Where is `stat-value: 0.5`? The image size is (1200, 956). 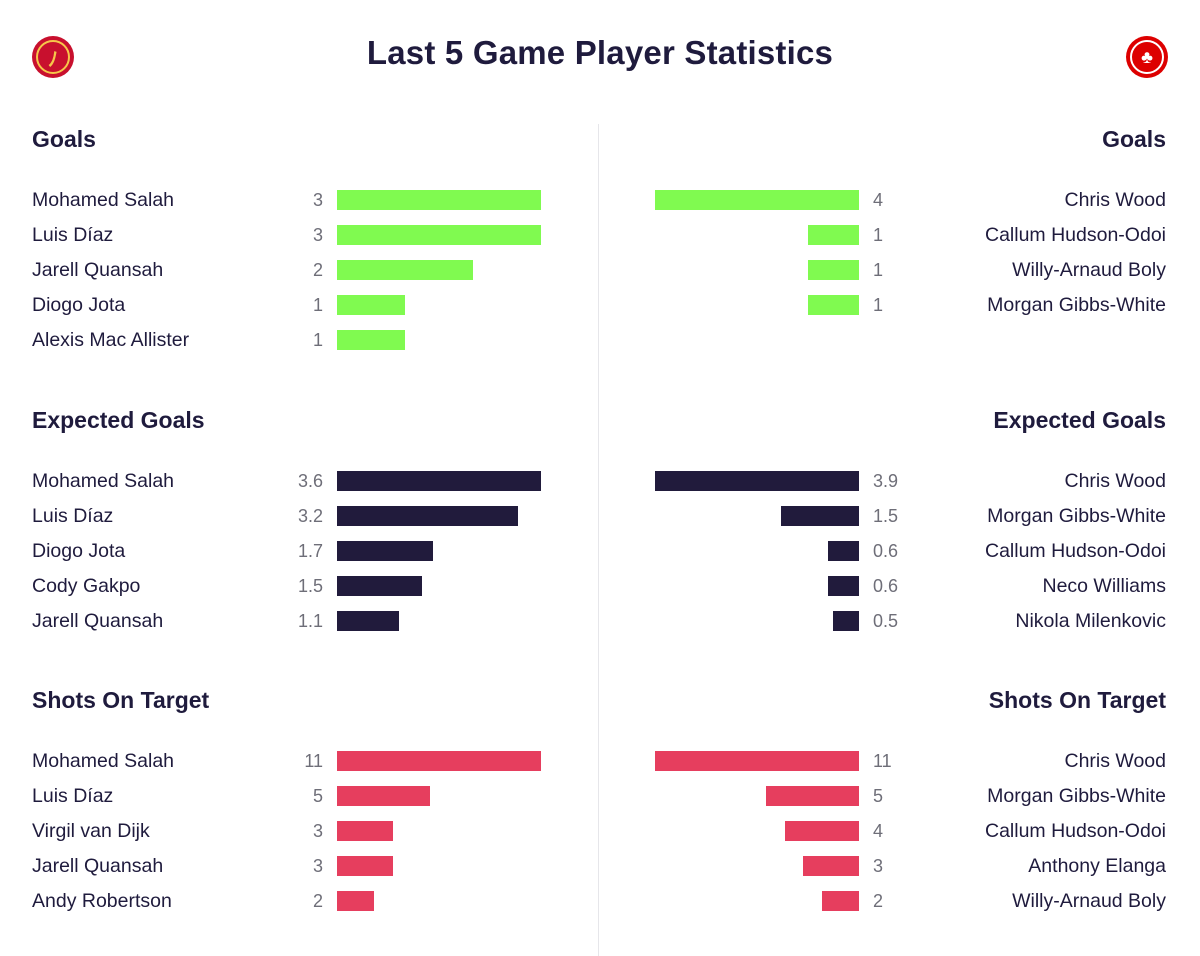 stat-value: 0.5 is located at coordinates (886, 621).